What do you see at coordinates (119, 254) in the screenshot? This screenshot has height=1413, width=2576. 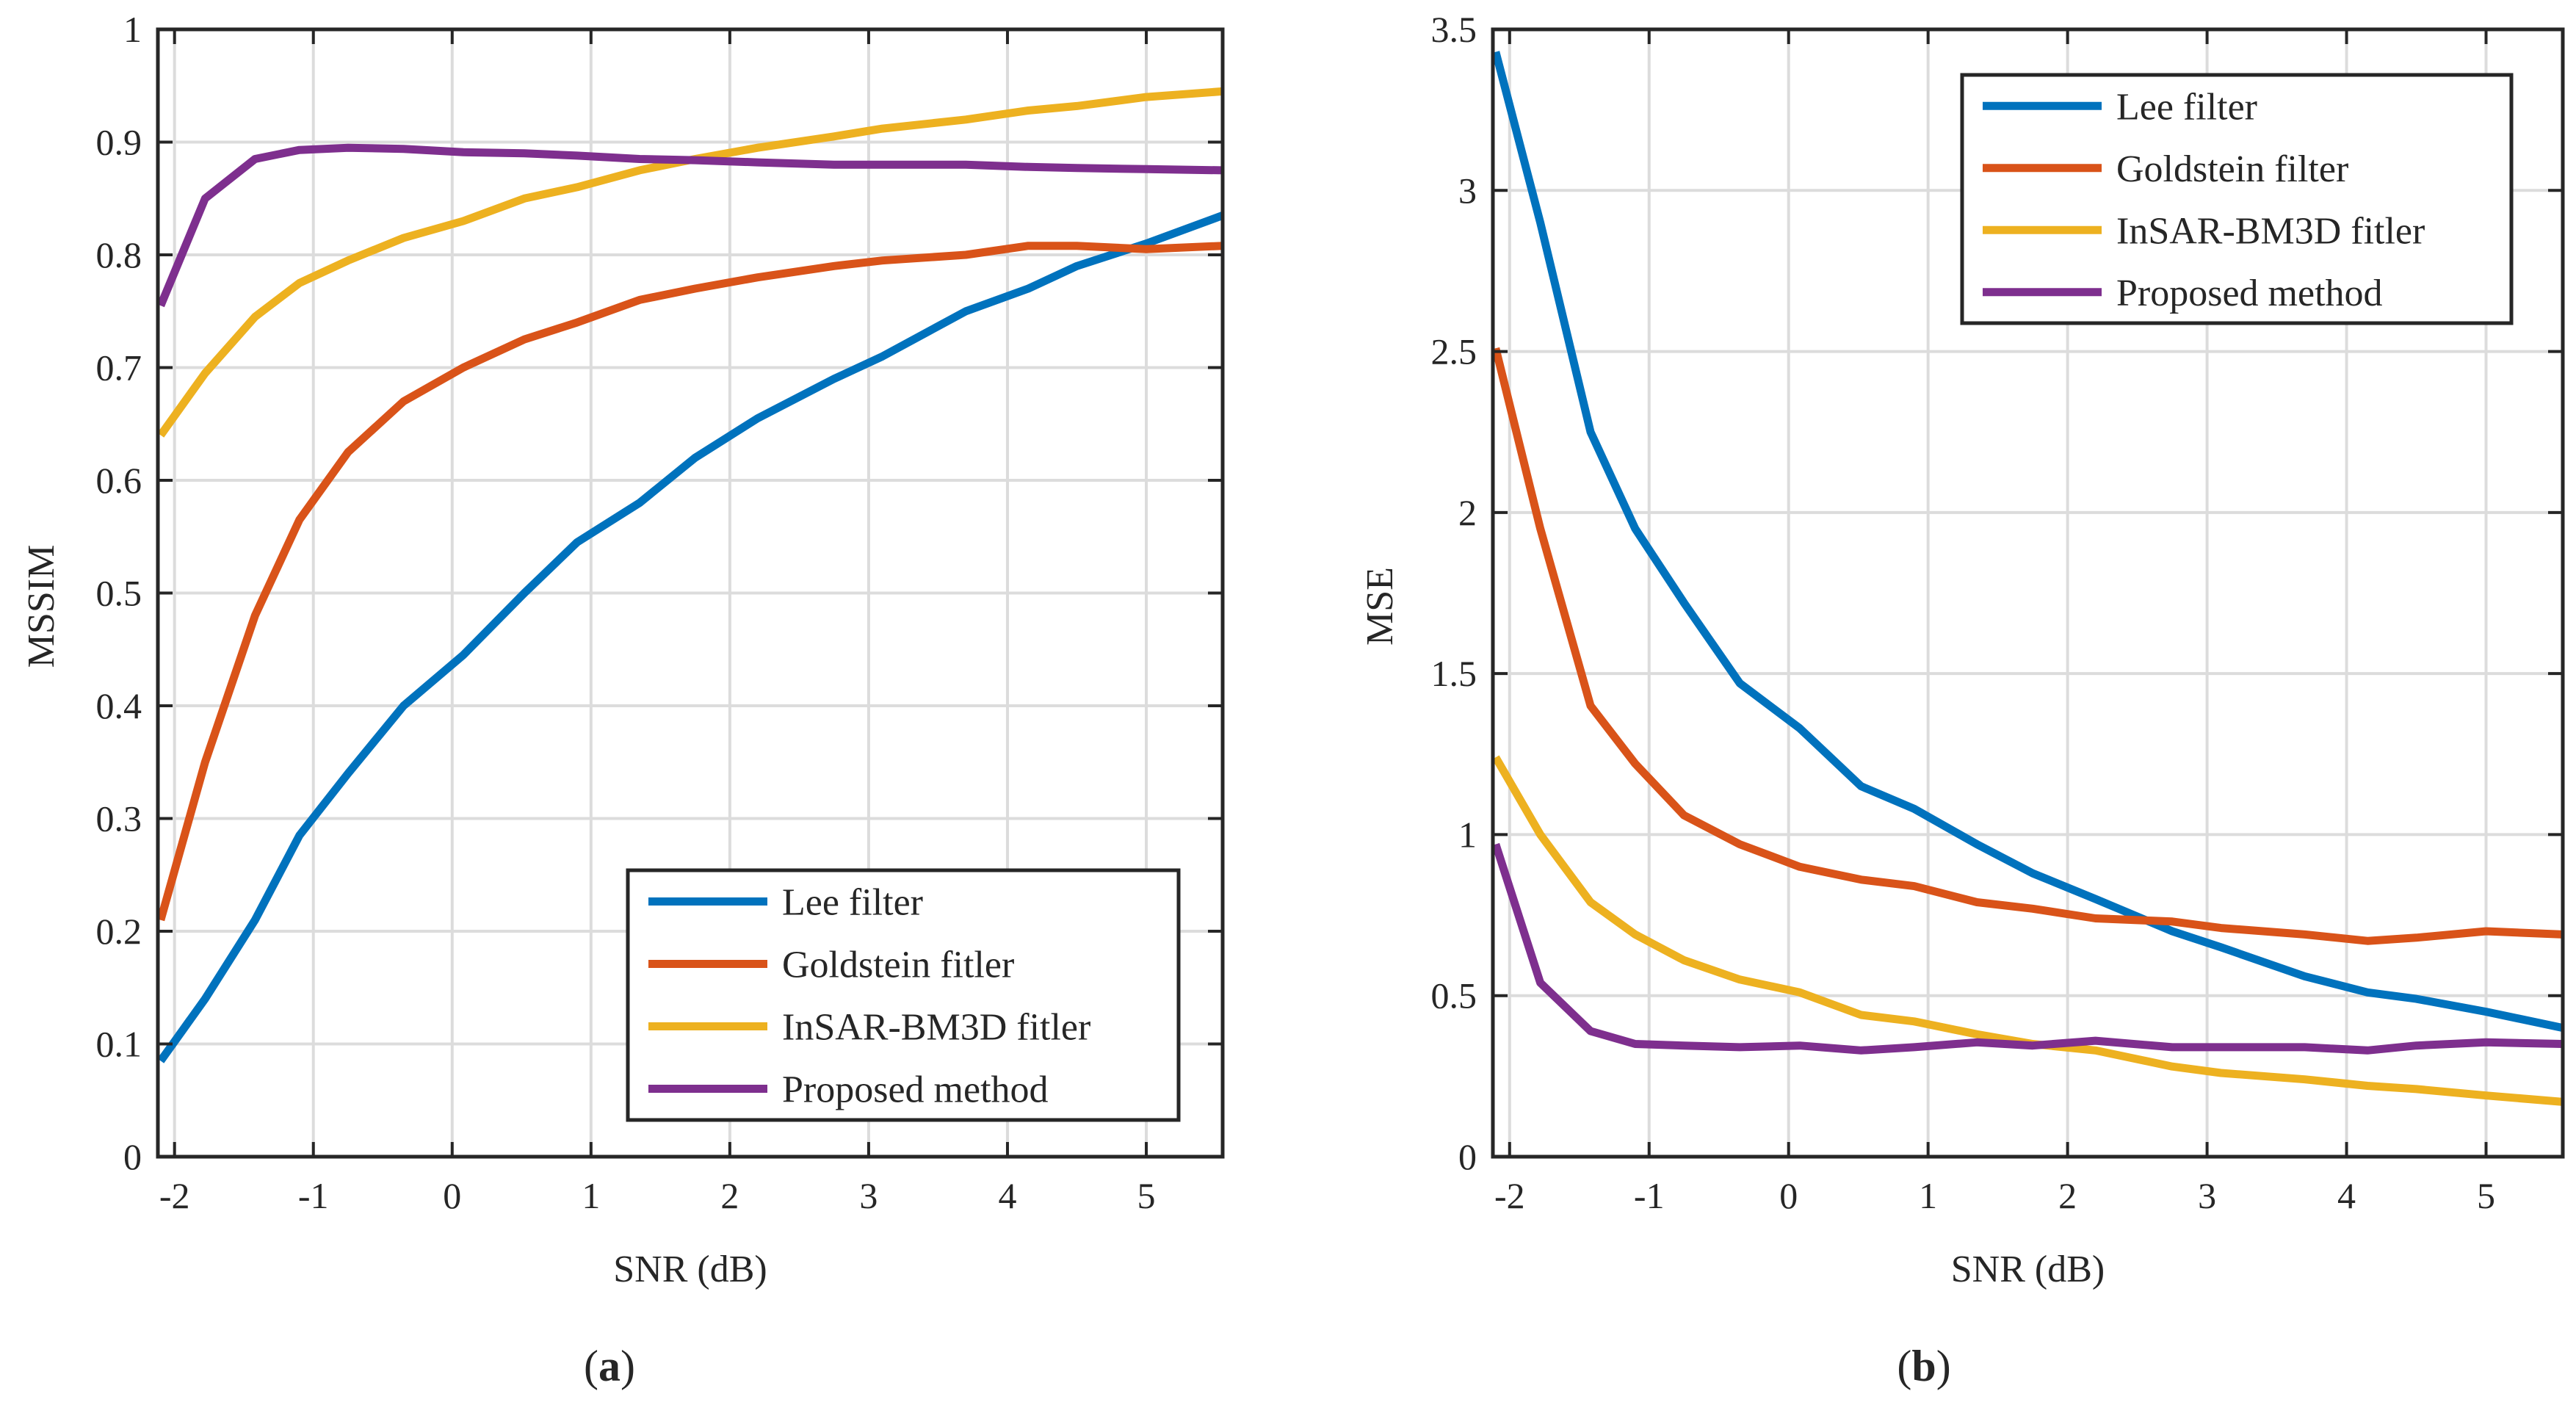 I see `y-tick-label: 0.8` at bounding box center [119, 254].